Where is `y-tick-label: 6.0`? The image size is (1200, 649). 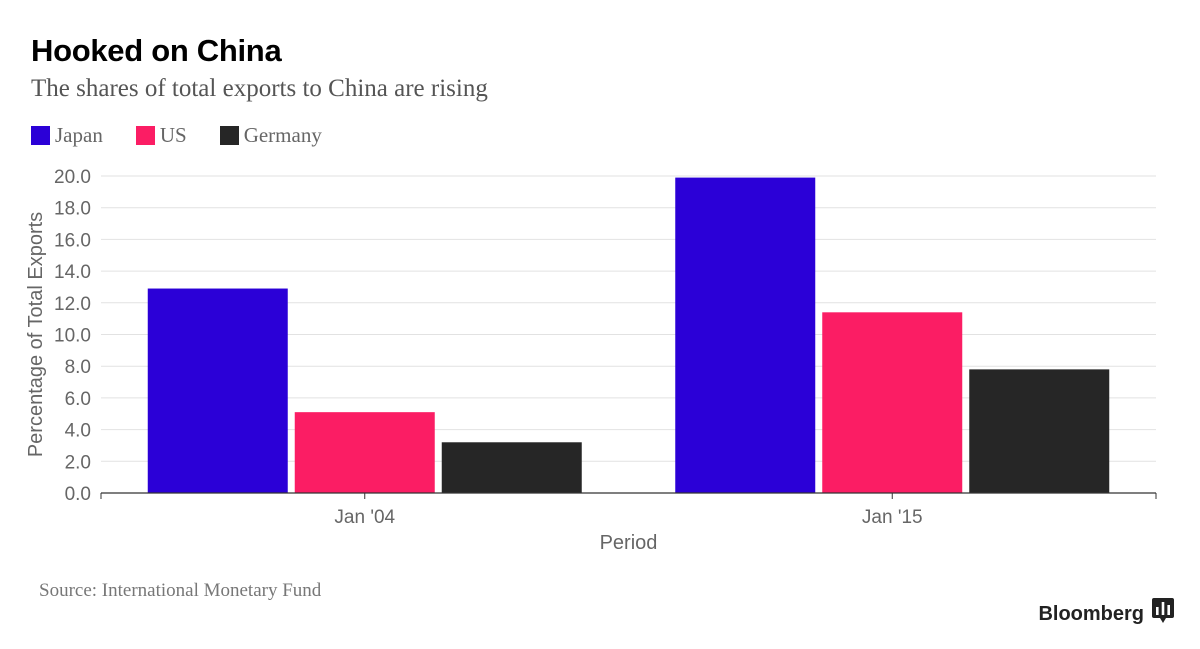
y-tick-label: 6.0 is located at coordinates (78, 399).